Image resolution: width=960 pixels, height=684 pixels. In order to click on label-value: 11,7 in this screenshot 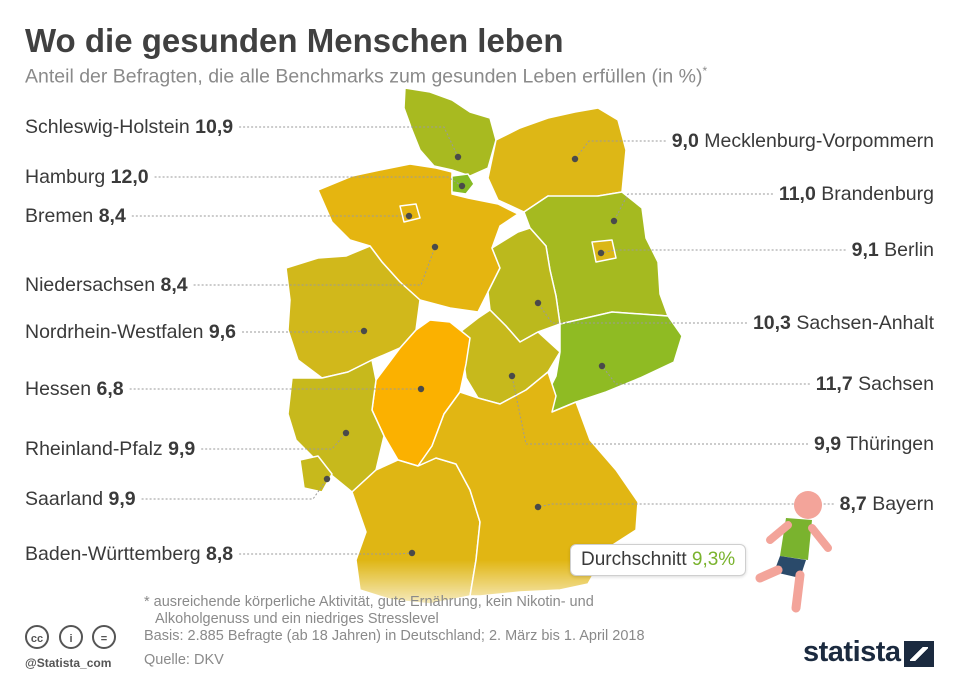, I will do `click(834, 384)`.